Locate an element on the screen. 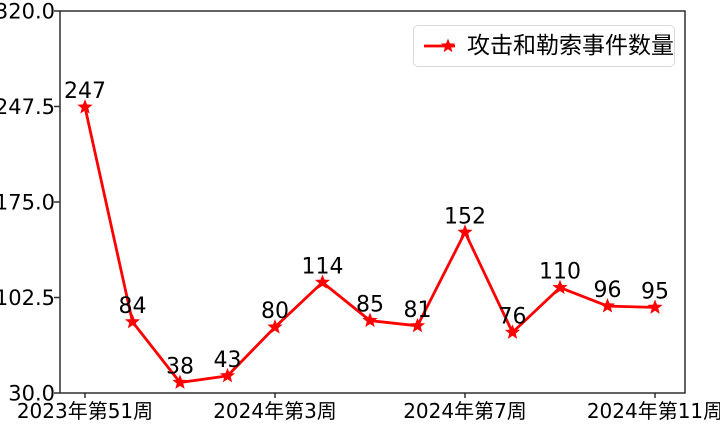 This screenshot has height=432, width=720. legend-line-star-marker is located at coordinates (439, 45).